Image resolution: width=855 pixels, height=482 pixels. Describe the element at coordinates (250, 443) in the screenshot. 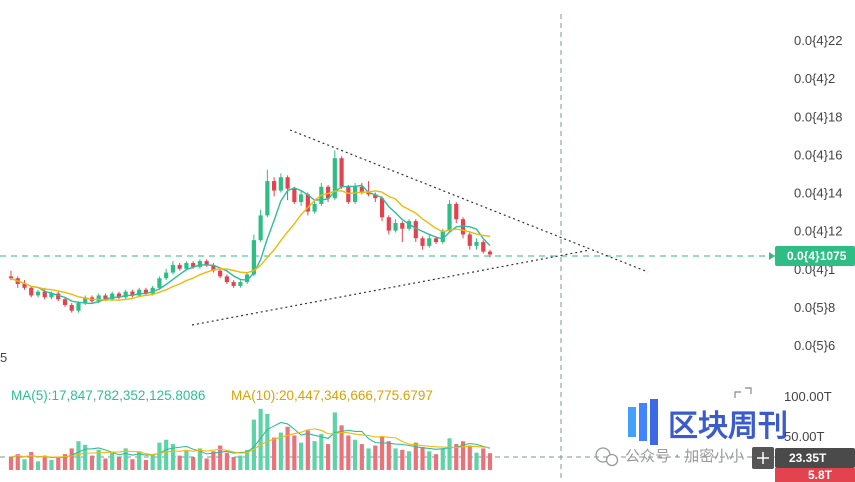

I see `volume-ma10-line` at that location.